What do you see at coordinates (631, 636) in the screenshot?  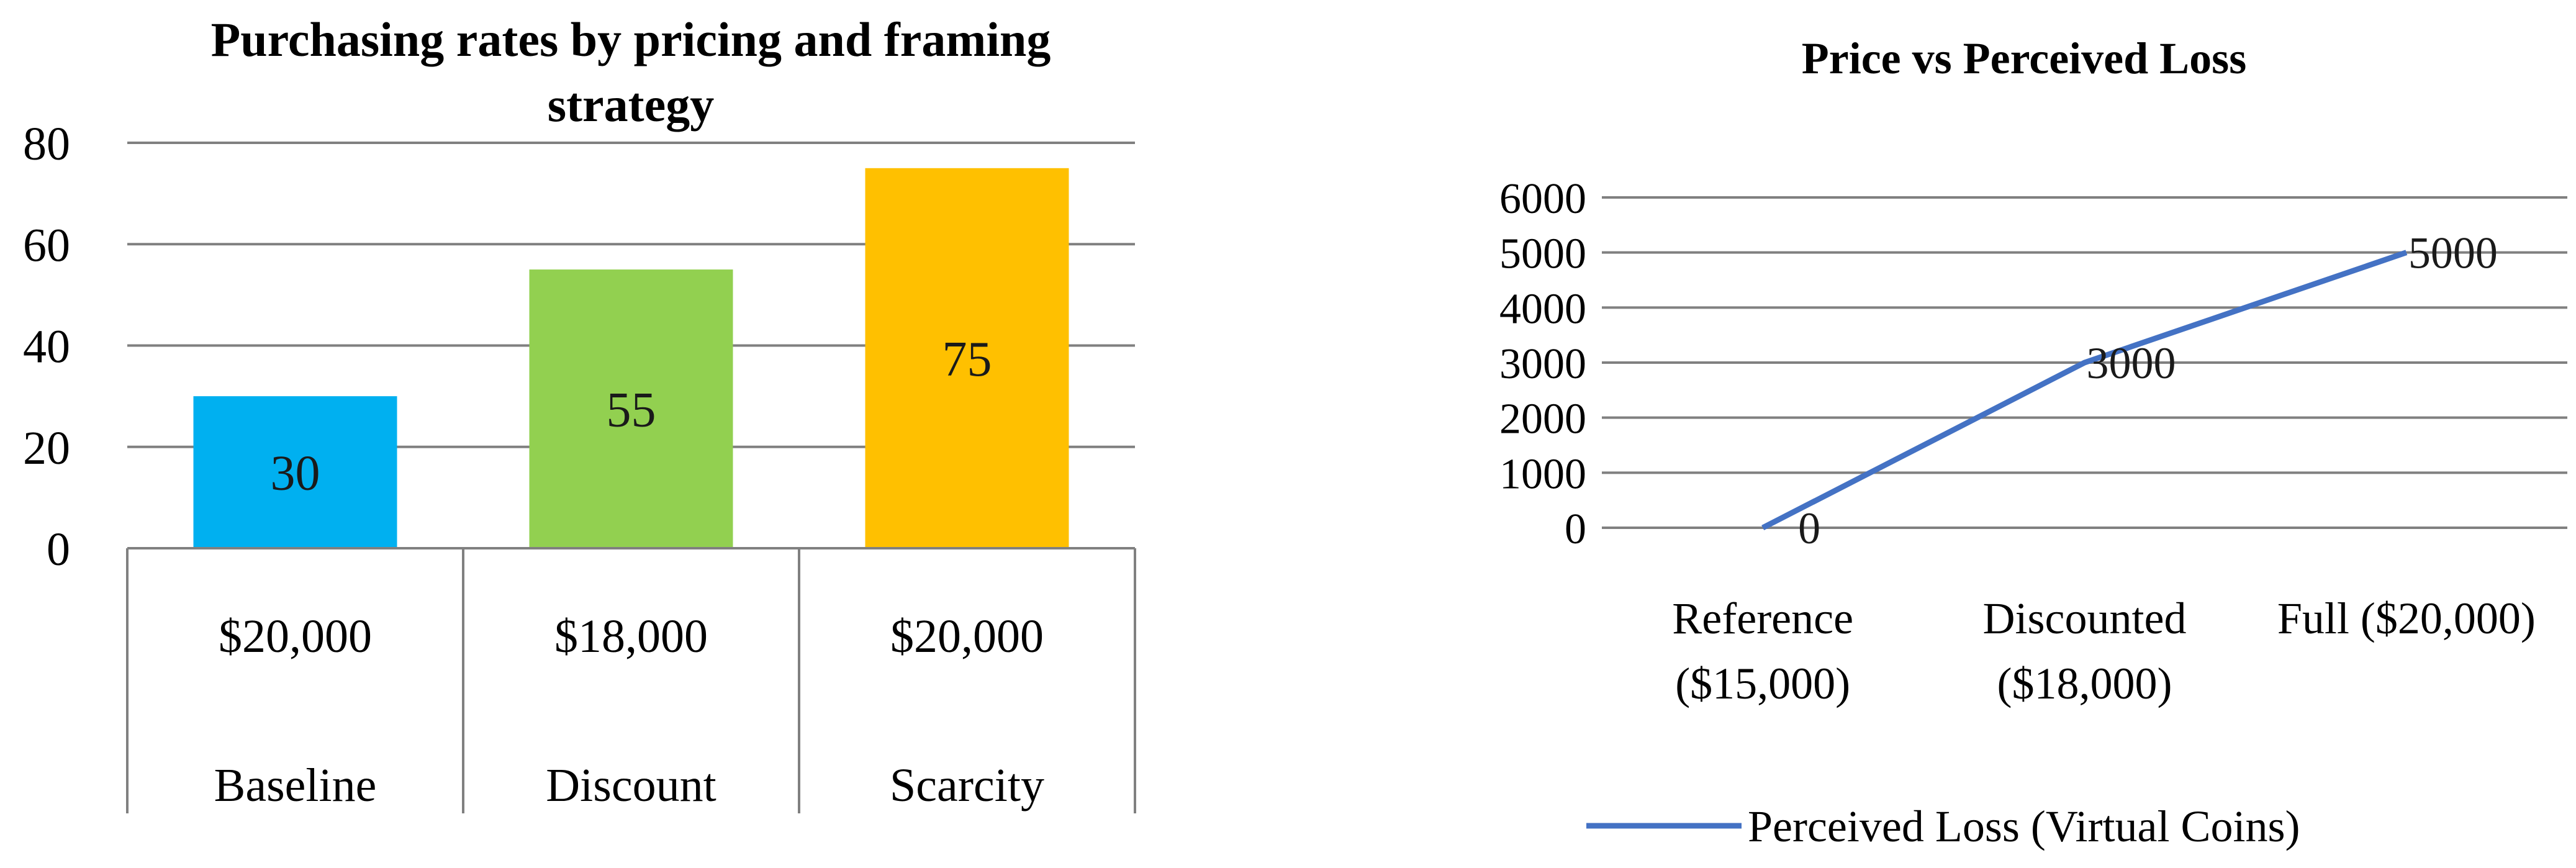 I see `bar-category-label: $18,000` at bounding box center [631, 636].